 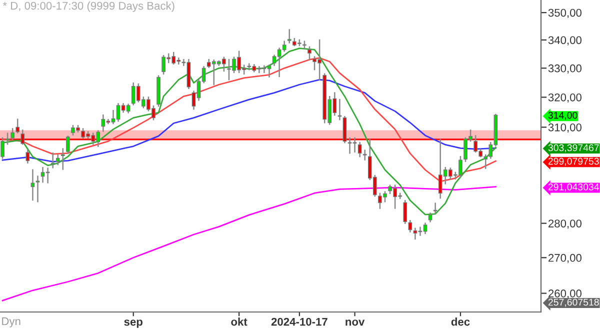 What do you see at coordinates (565, 13) in the screenshot?
I see `y-tick-label: 350,00` at bounding box center [565, 13].